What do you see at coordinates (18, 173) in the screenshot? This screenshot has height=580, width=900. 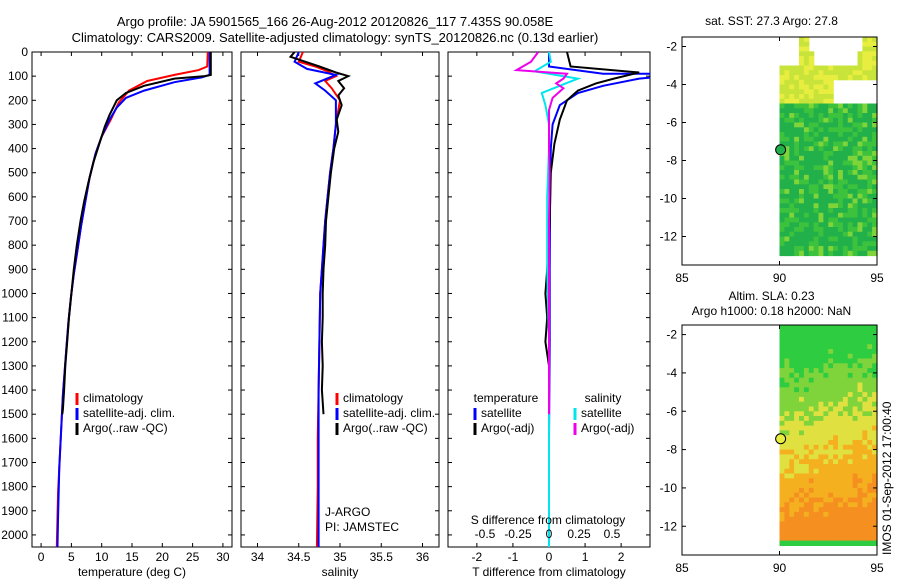 I see `y-tick-label: 500` at bounding box center [18, 173].